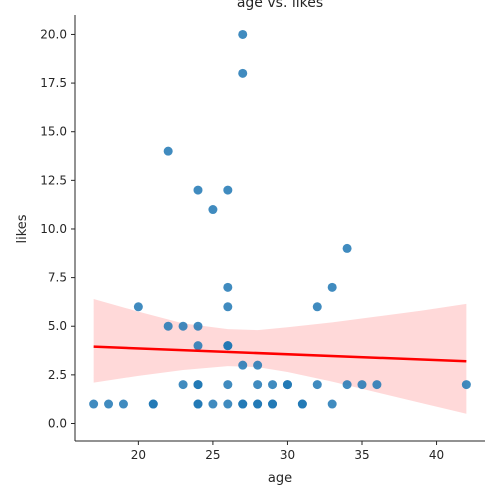 The width and height of the screenshot is (500, 500). What do you see at coordinates (53, 83) in the screenshot?
I see `y-tick-label: 17.5` at bounding box center [53, 83].